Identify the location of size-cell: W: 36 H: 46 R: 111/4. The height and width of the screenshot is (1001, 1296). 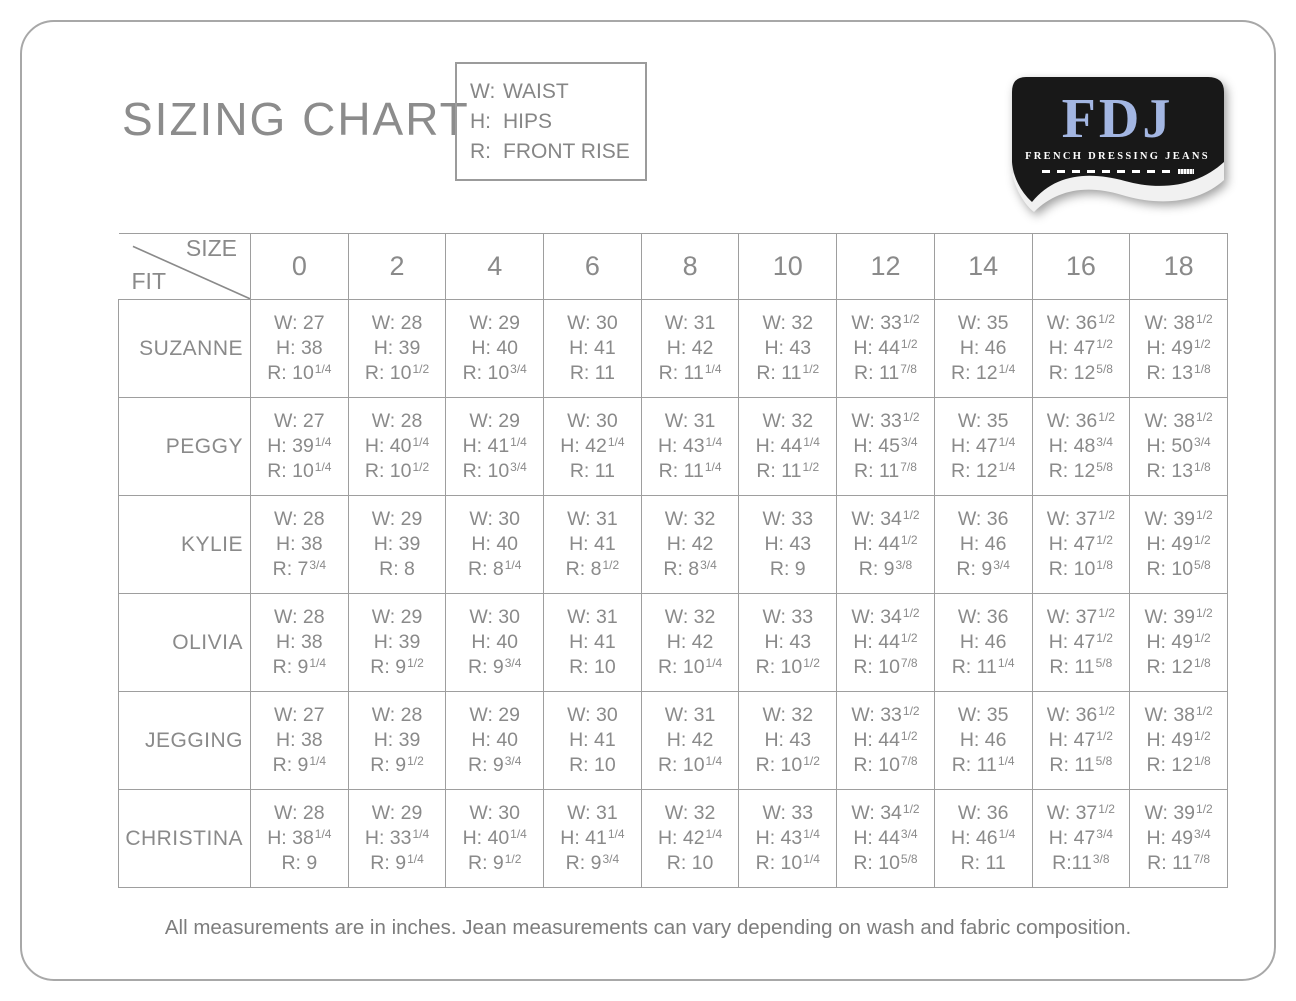
(983, 642).